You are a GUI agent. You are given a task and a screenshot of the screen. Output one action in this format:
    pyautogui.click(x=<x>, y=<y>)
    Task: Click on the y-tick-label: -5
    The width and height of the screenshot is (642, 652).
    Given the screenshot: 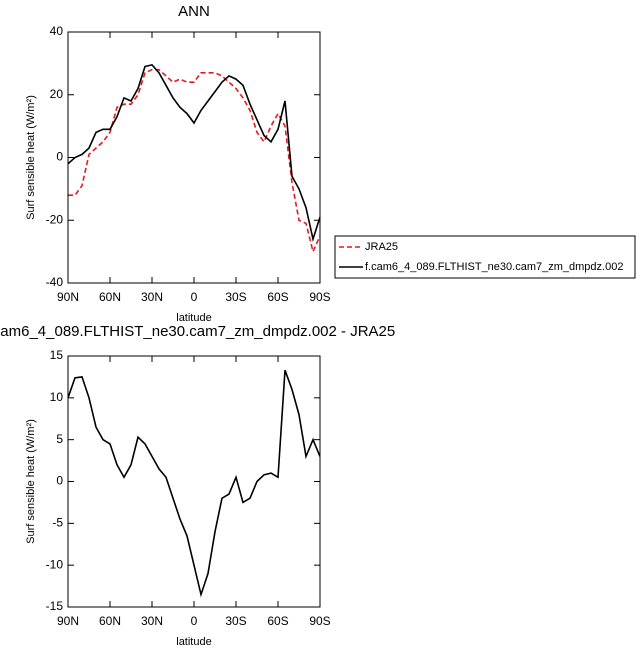 What is the action you would take?
    pyautogui.click(x=57, y=523)
    